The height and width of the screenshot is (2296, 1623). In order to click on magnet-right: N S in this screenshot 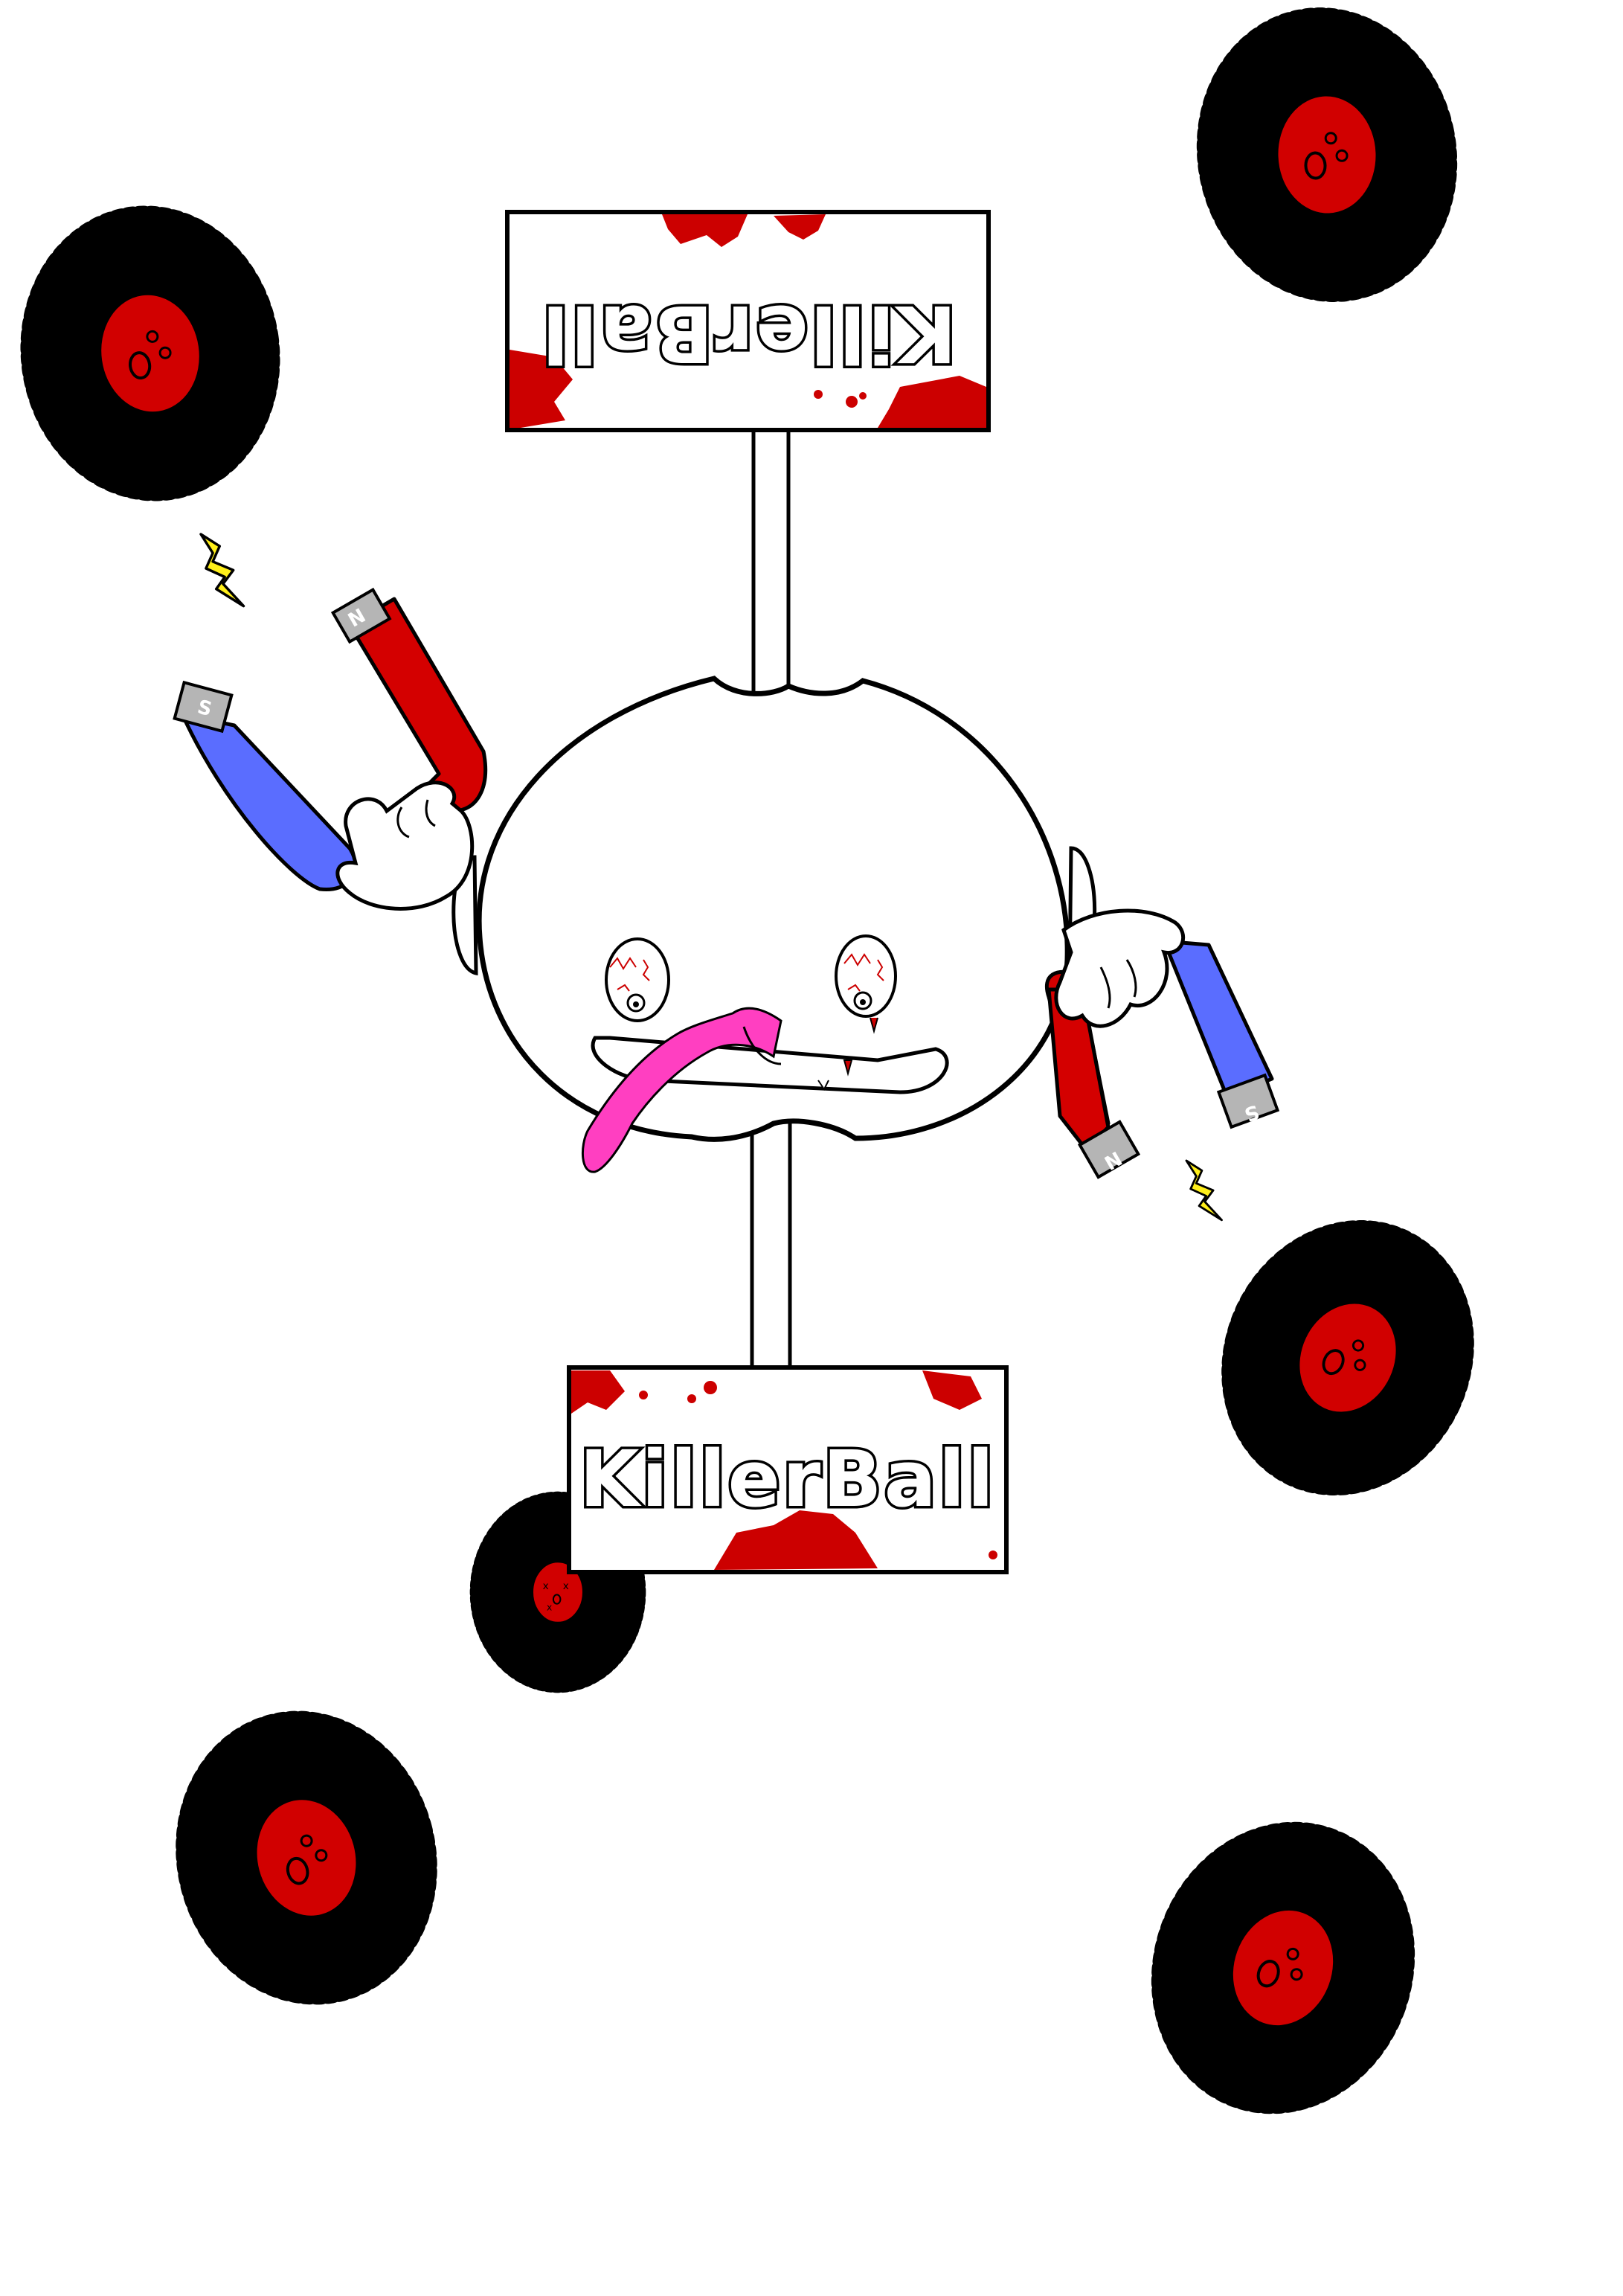, I will do `click(1162, 1043)`.